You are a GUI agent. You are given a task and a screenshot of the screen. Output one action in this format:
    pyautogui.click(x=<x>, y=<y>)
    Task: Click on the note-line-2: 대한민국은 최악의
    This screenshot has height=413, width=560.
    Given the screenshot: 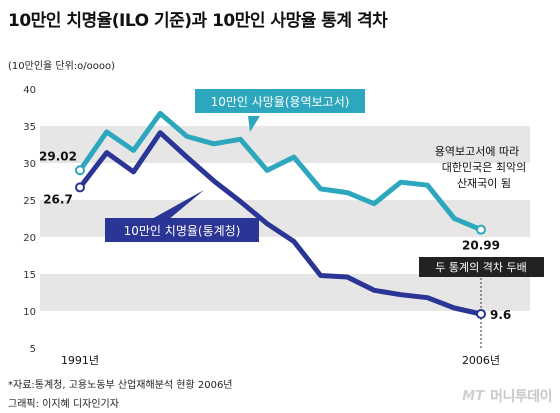 What is the action you would take?
    pyautogui.click(x=484, y=167)
    